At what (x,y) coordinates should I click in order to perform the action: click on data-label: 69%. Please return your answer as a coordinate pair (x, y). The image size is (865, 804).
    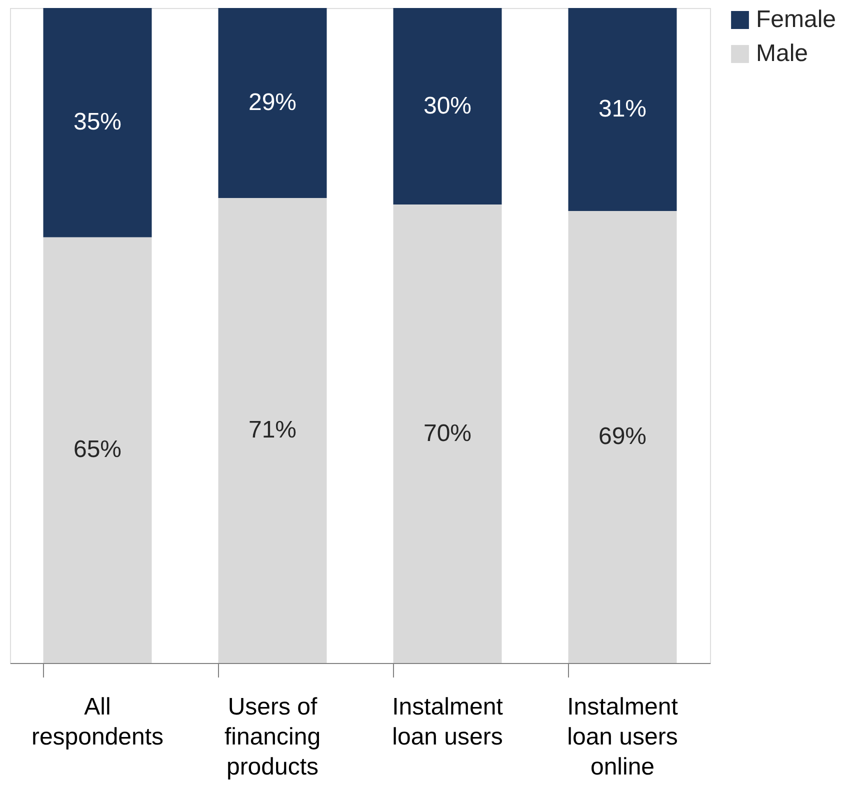
    Looking at the image, I should click on (622, 436).